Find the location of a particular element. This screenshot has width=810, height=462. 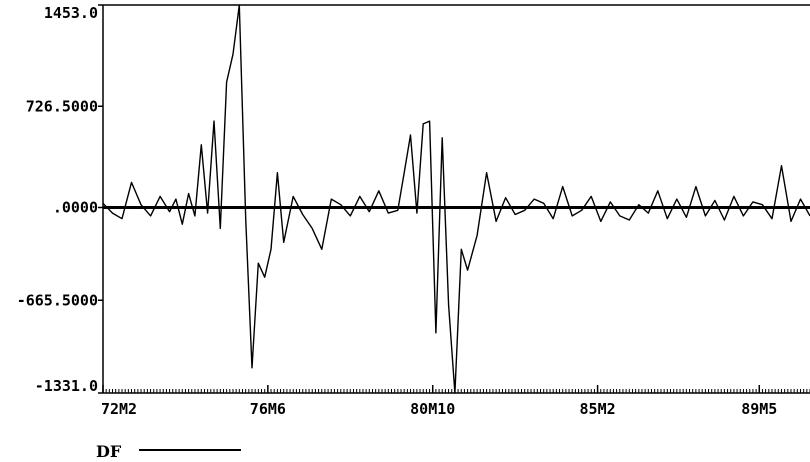

x-tick-label: 85M2 is located at coordinates (598, 409).